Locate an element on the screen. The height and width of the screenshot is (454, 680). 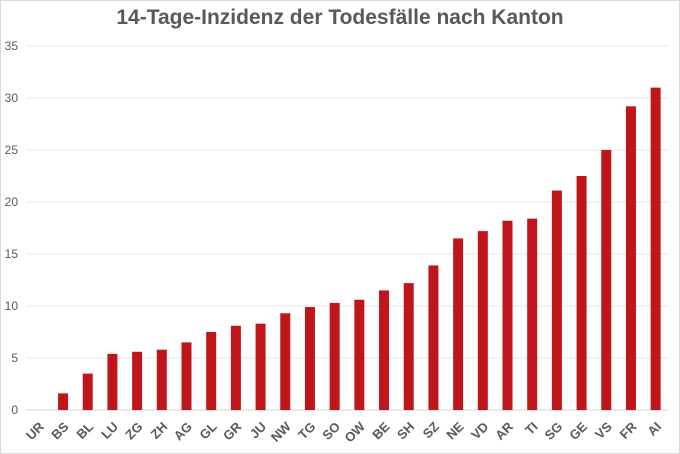
x-category-label: TG is located at coordinates (306, 430).